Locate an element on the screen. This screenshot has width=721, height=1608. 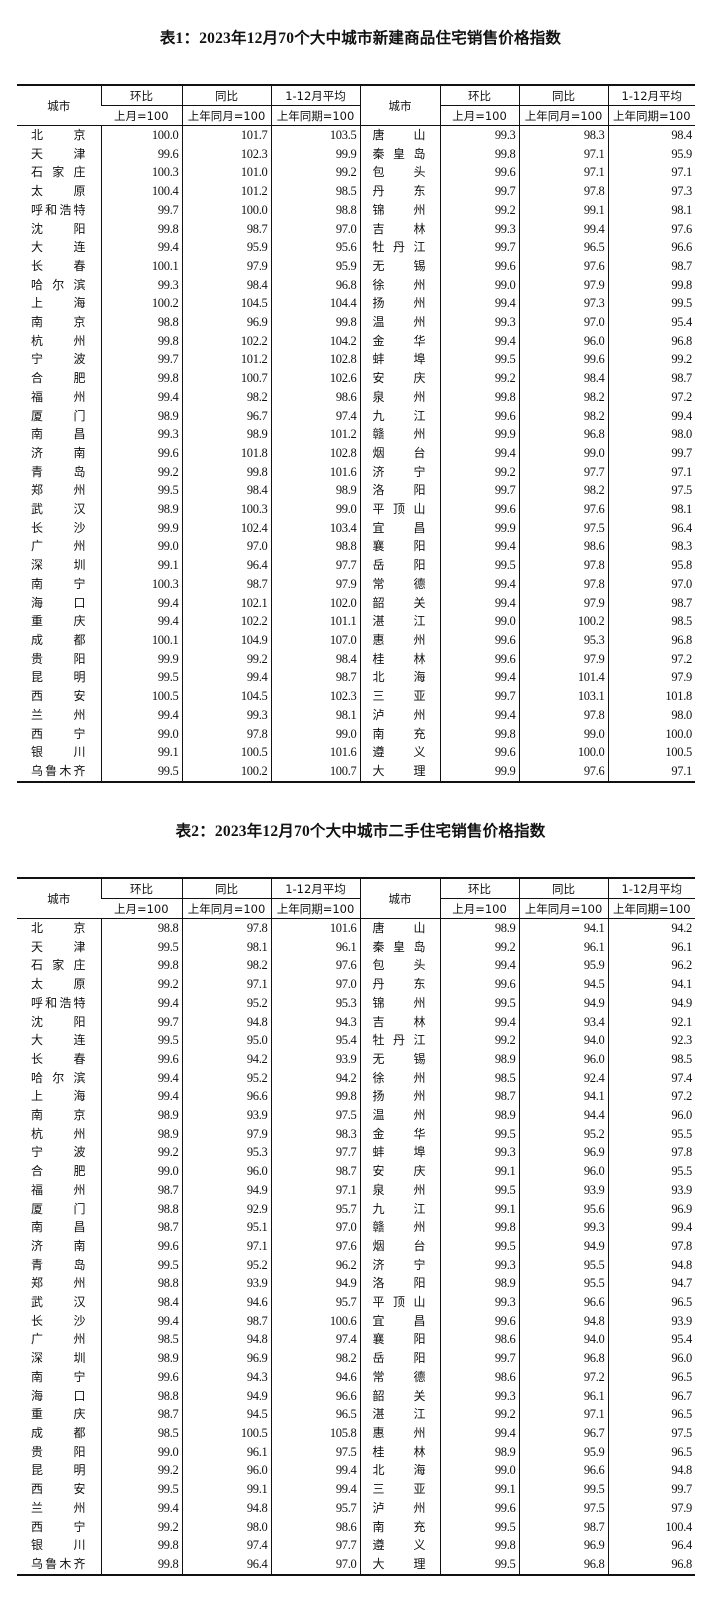
city-name-cell: 遵义 is located at coordinates (399, 1545).